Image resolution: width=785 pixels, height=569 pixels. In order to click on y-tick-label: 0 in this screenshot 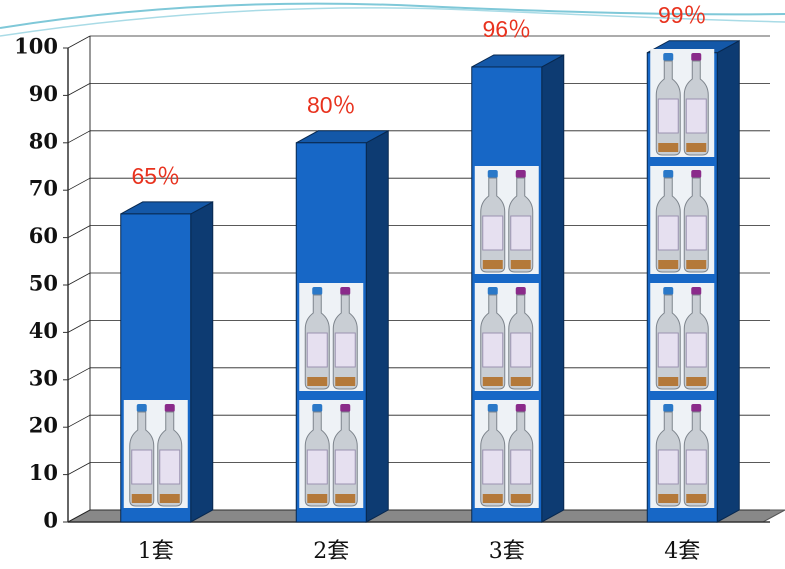, I will do `click(50, 520)`.